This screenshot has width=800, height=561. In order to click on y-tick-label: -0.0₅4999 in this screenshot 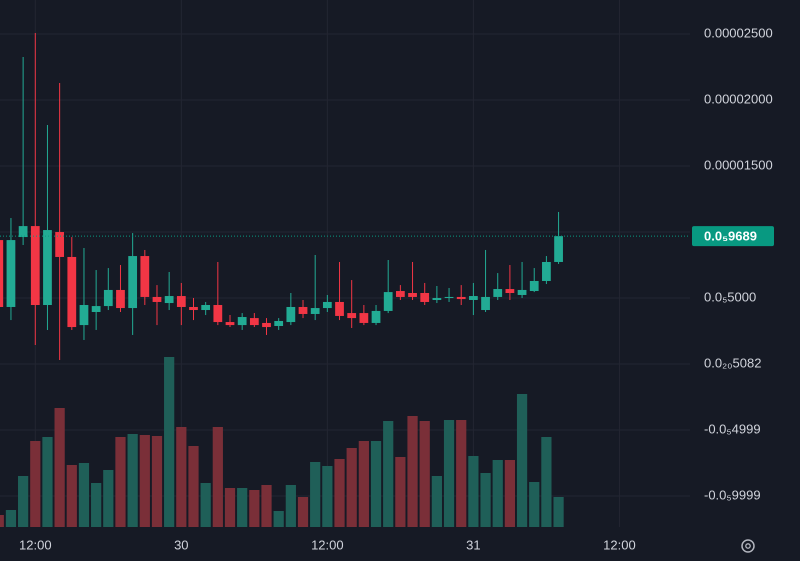, I will do `click(732, 428)`.